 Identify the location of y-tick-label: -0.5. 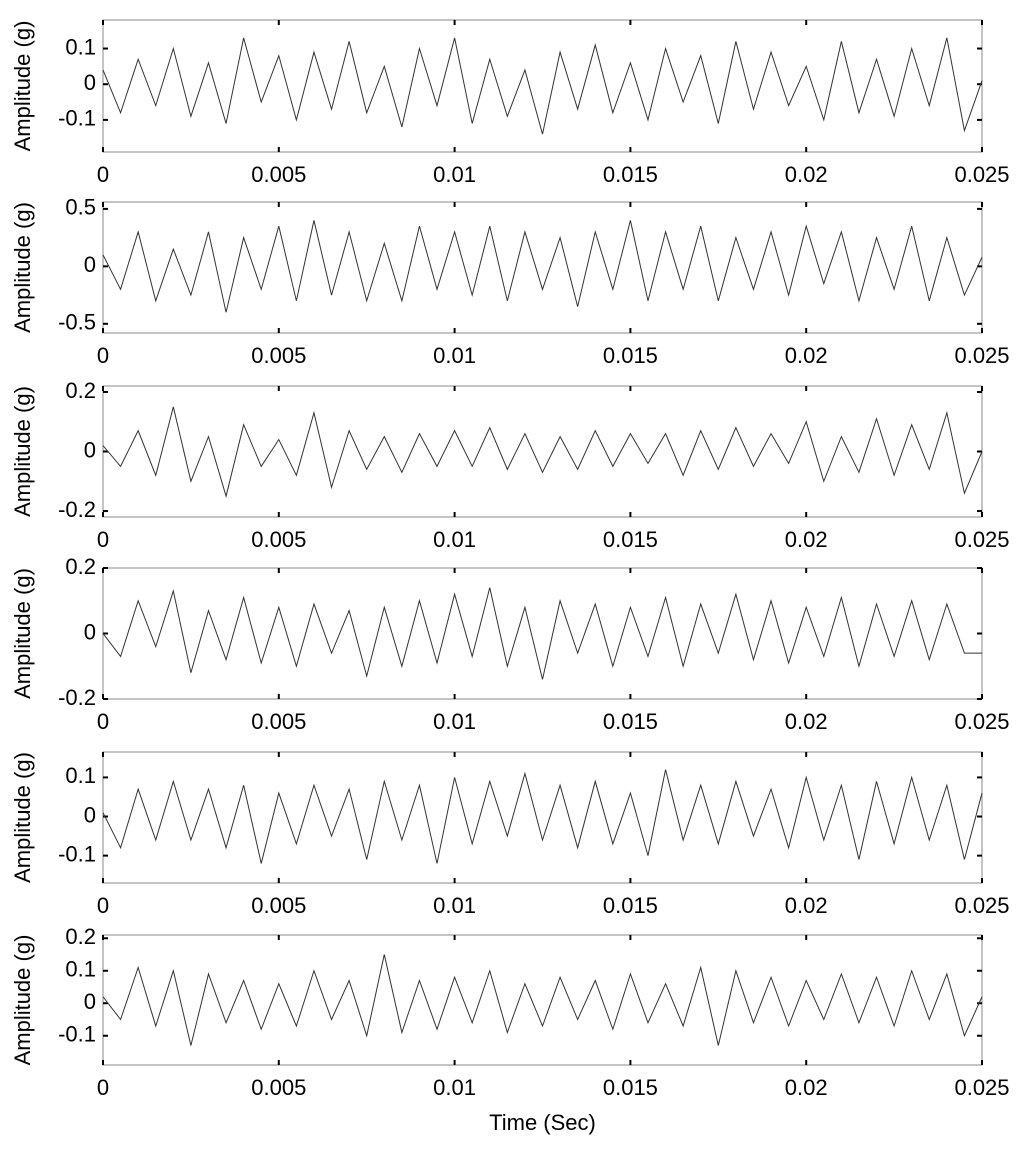
(77, 322).